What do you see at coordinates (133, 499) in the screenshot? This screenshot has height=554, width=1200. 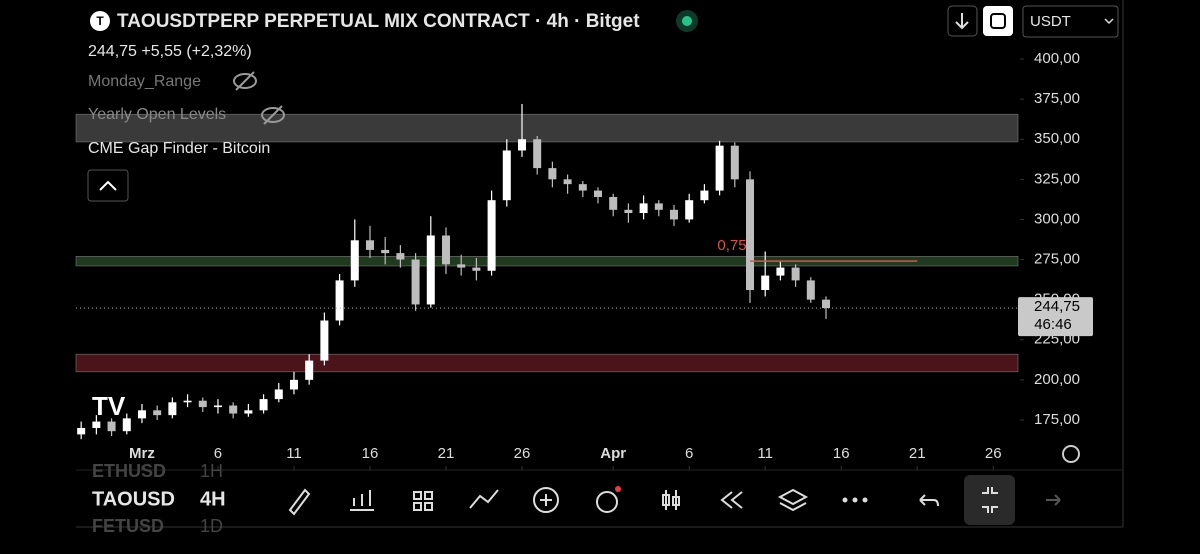 I see `symbol: TAOUSD` at bounding box center [133, 499].